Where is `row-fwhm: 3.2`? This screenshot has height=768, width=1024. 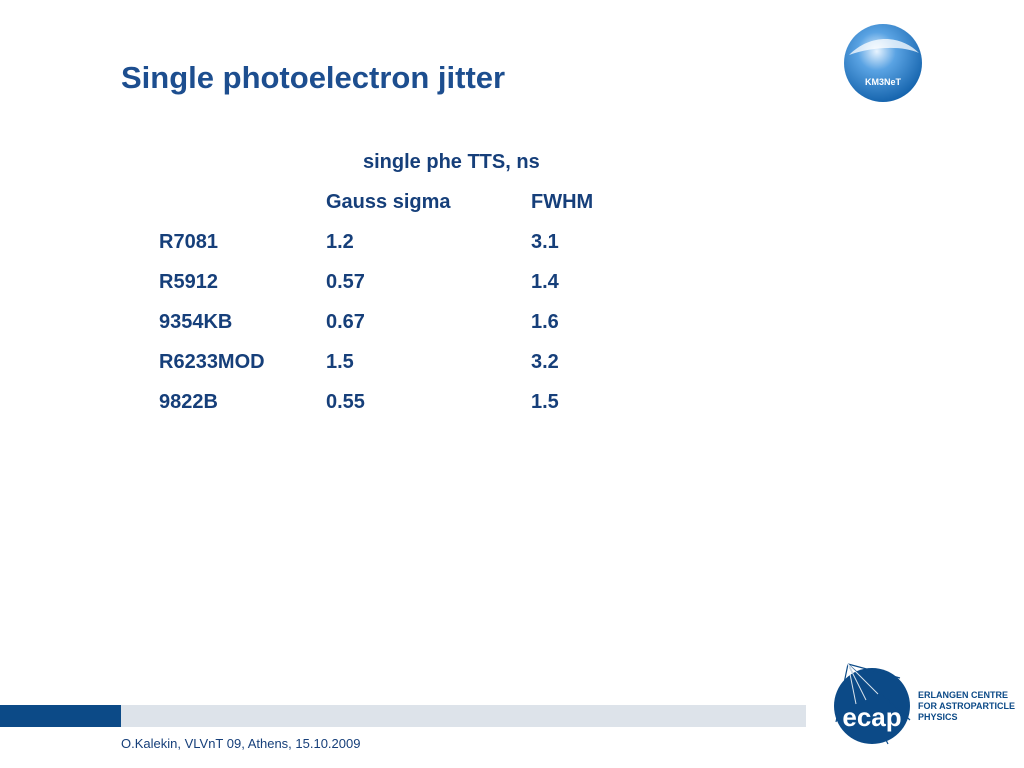 row-fwhm: 3.2 is located at coordinates (545, 362).